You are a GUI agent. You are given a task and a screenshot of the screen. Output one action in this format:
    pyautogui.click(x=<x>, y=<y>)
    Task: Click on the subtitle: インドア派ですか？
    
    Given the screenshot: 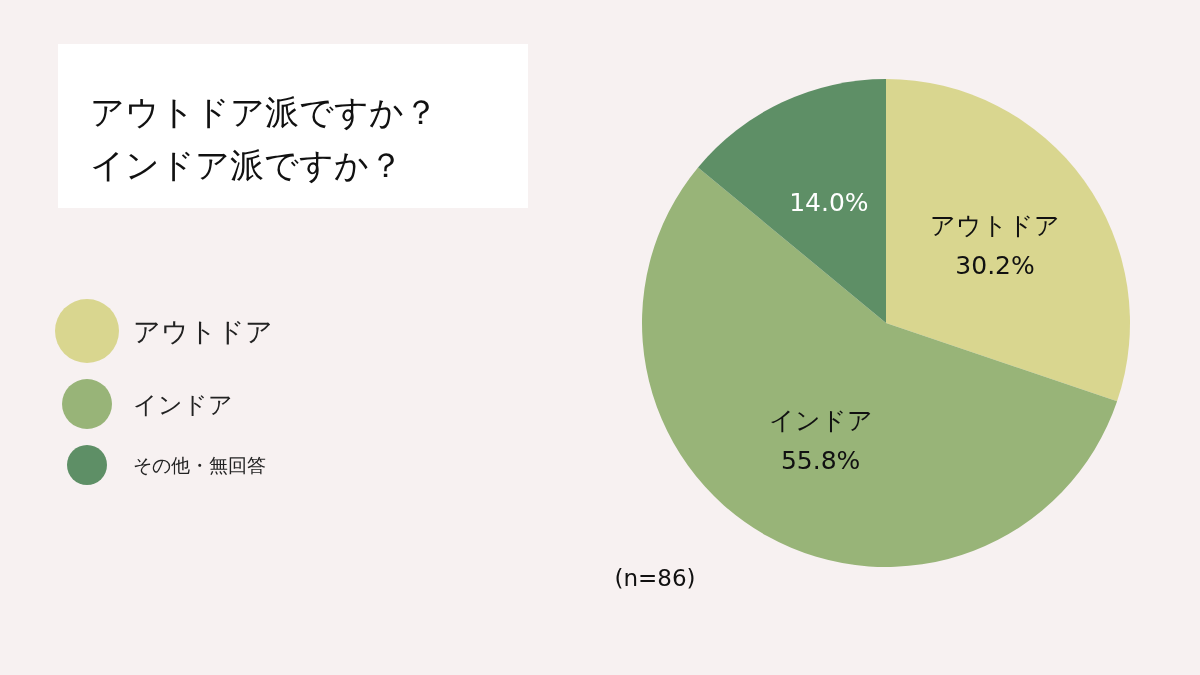 What is the action you would take?
    pyautogui.click(x=246, y=165)
    